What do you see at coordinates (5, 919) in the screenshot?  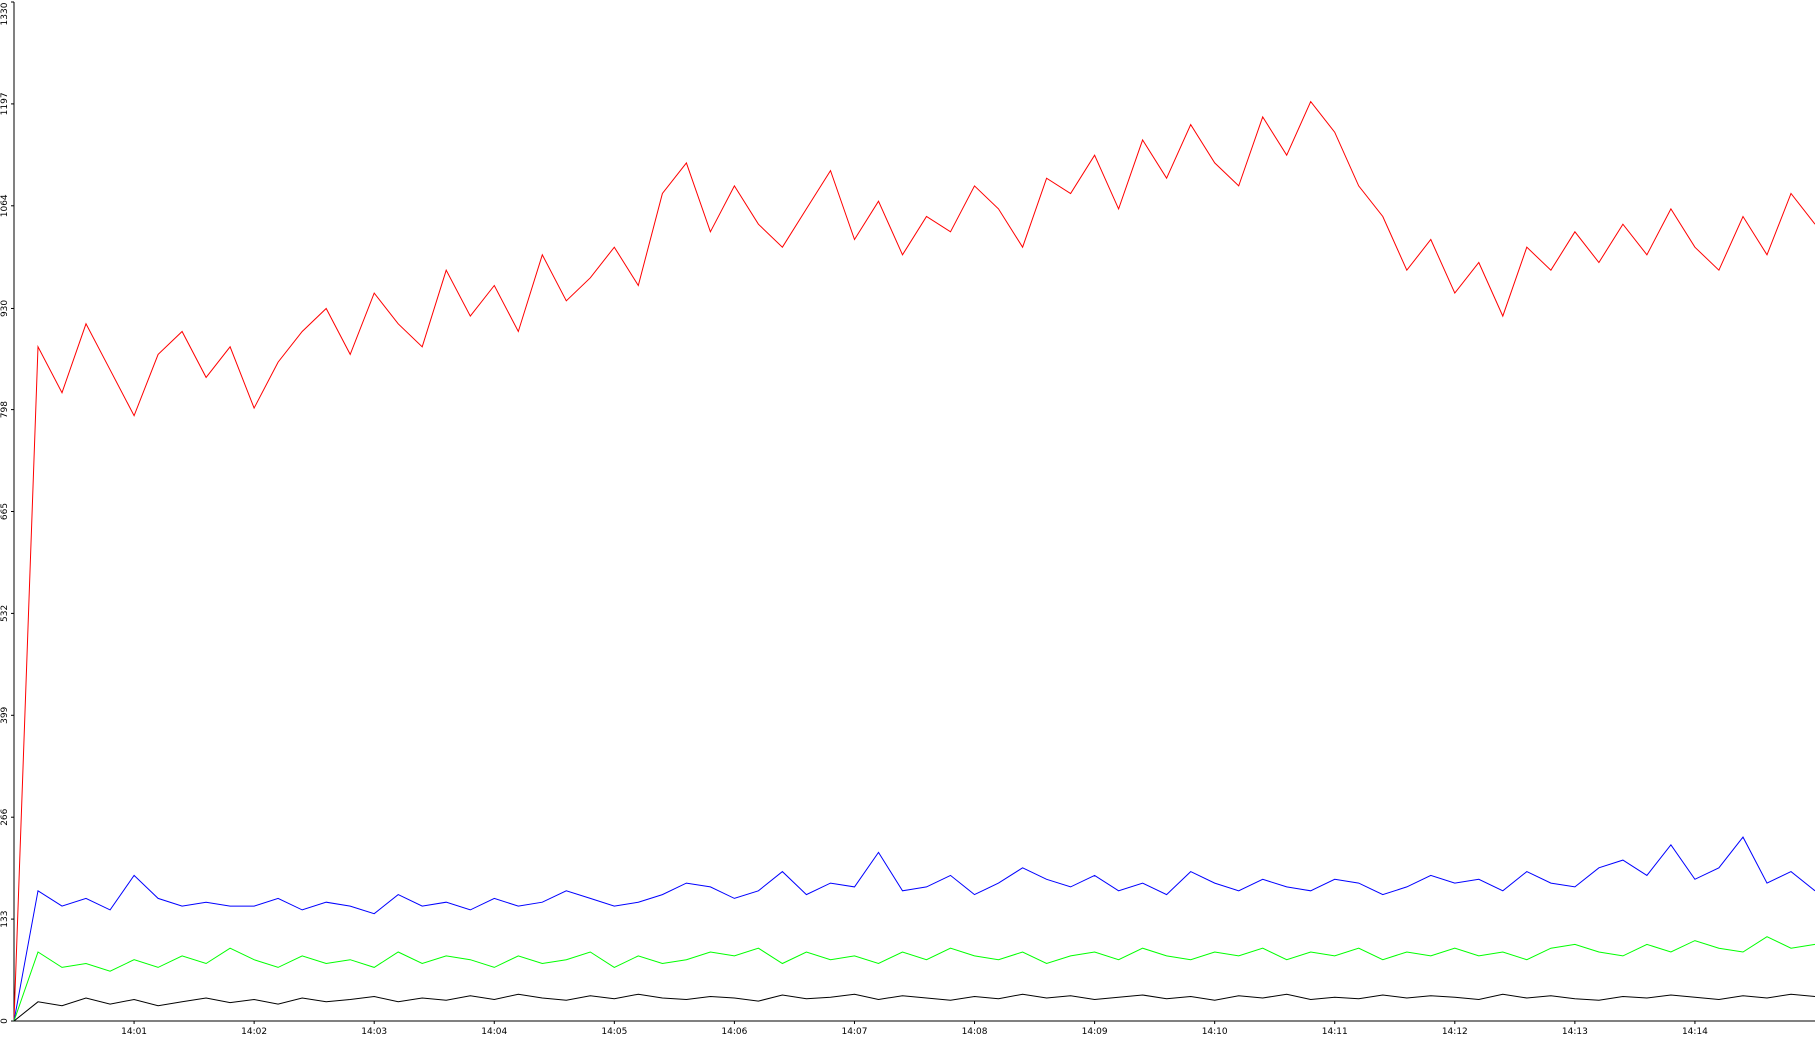 I see `y-tick-label: 133` at bounding box center [5, 919].